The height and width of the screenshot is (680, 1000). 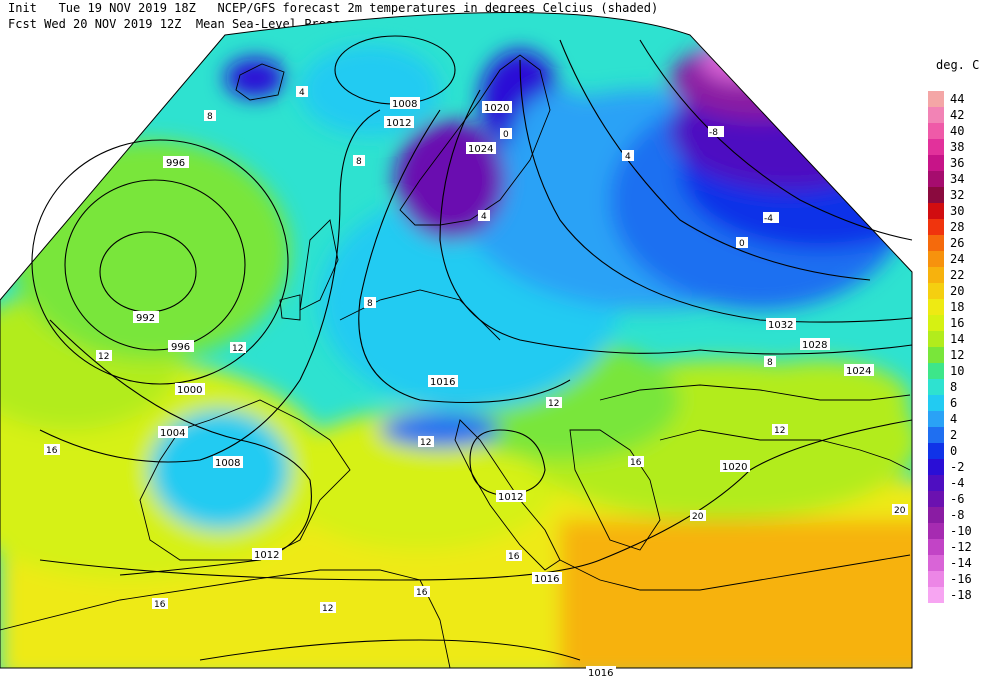 I want to click on legend-entry: 24, so click(x=964, y=259).